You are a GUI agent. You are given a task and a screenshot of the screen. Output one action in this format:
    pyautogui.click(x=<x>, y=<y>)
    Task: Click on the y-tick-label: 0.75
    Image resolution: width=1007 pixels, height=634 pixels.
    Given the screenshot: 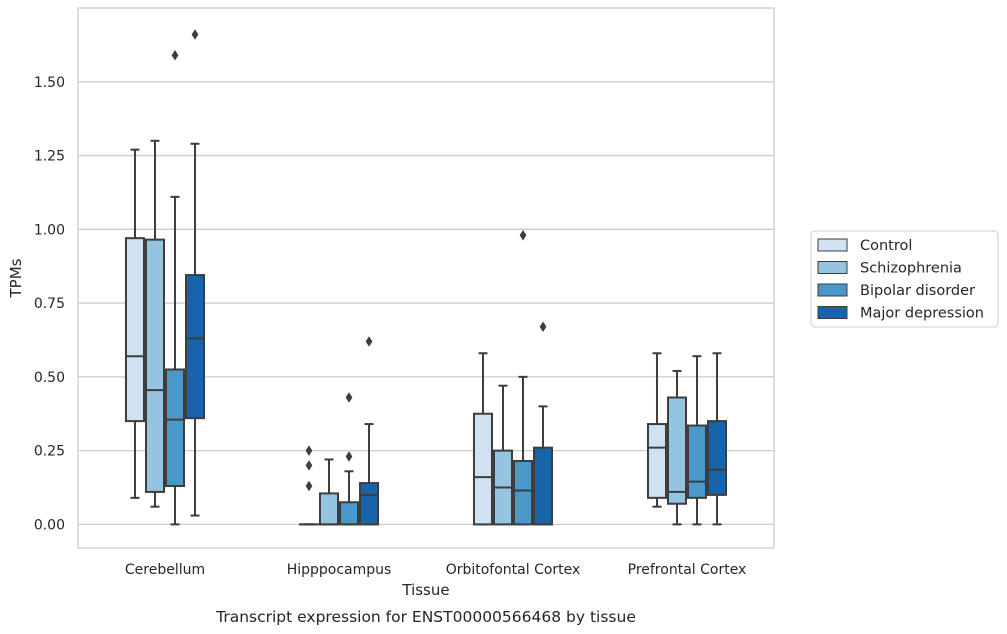 What is the action you would take?
    pyautogui.click(x=49, y=304)
    